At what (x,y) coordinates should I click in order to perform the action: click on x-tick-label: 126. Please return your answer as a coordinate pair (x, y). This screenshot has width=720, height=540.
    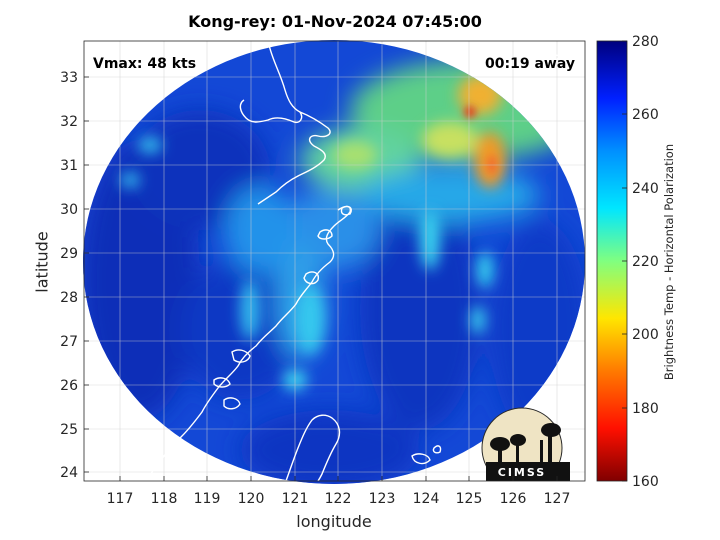
    Looking at the image, I should click on (513, 499).